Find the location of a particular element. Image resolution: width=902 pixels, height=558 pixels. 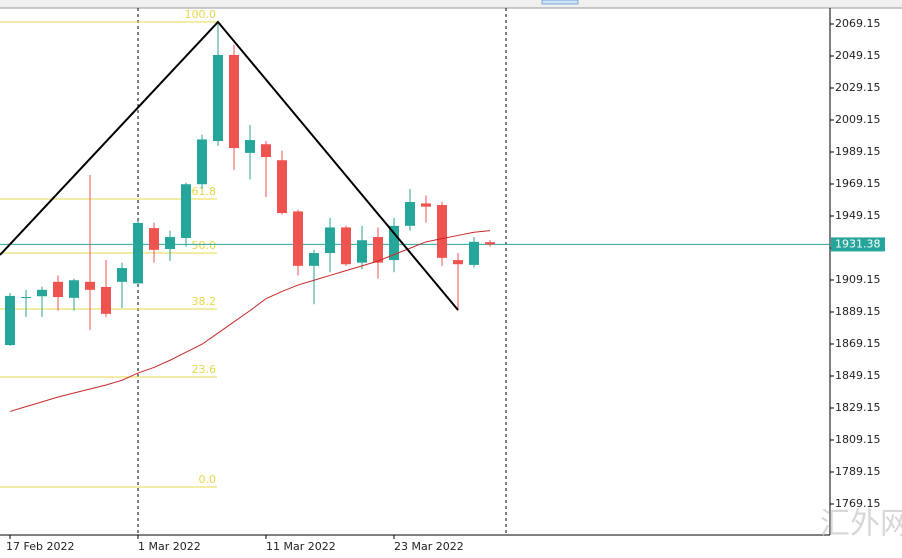

current-price-box is located at coordinates (858, 244).